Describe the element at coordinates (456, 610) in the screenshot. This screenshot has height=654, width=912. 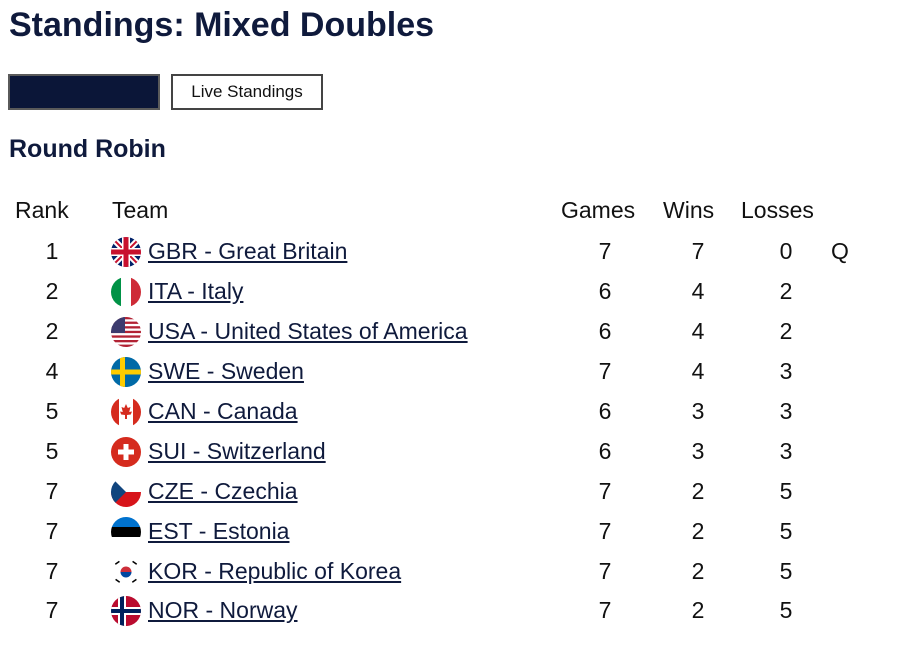
I see `table-row: 7 NOR - Norway 7 2 5` at that location.